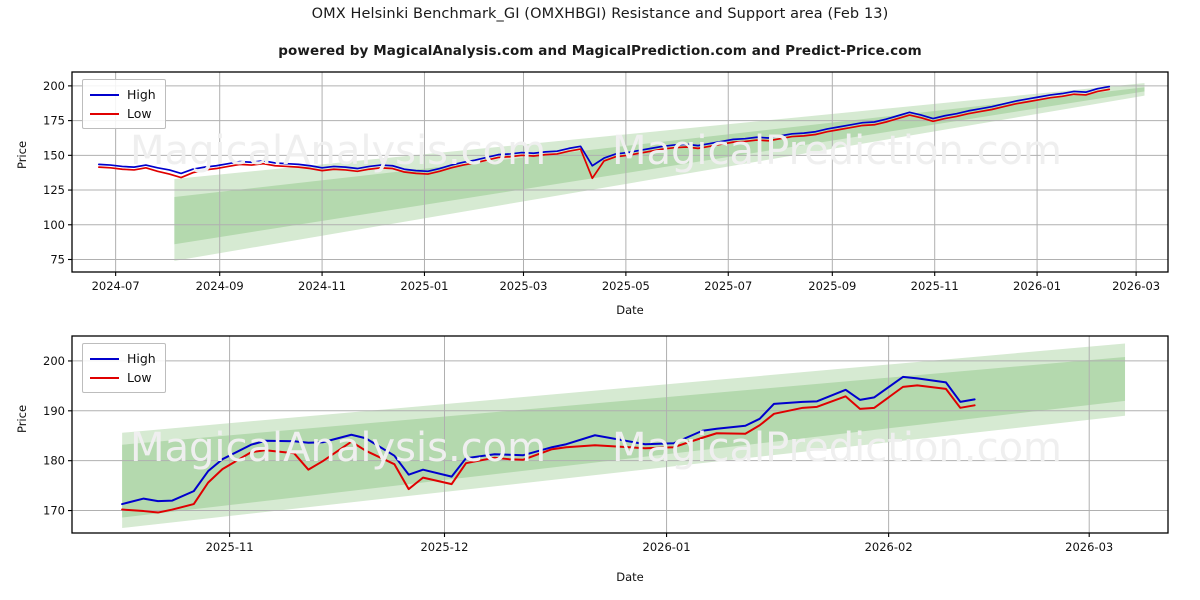 The height and width of the screenshot is (600, 1200). Describe the element at coordinates (322, 286) in the screenshot. I see `svg-text: 2024-11` at that location.